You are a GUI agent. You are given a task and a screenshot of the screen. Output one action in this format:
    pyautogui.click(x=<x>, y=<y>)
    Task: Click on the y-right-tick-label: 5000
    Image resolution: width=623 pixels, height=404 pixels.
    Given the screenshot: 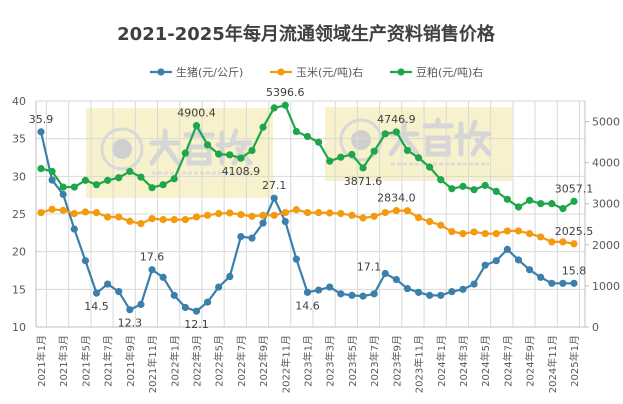 What is the action you would take?
    pyautogui.click(x=606, y=122)
    